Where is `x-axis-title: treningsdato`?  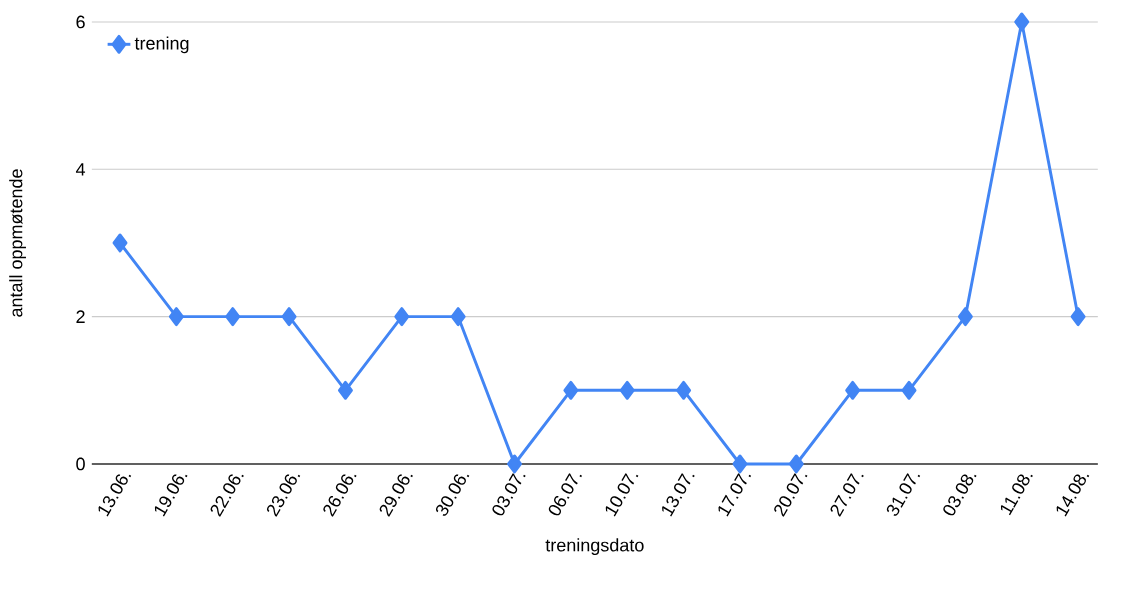
x-axis-title: treningsdato is located at coordinates (594, 547).